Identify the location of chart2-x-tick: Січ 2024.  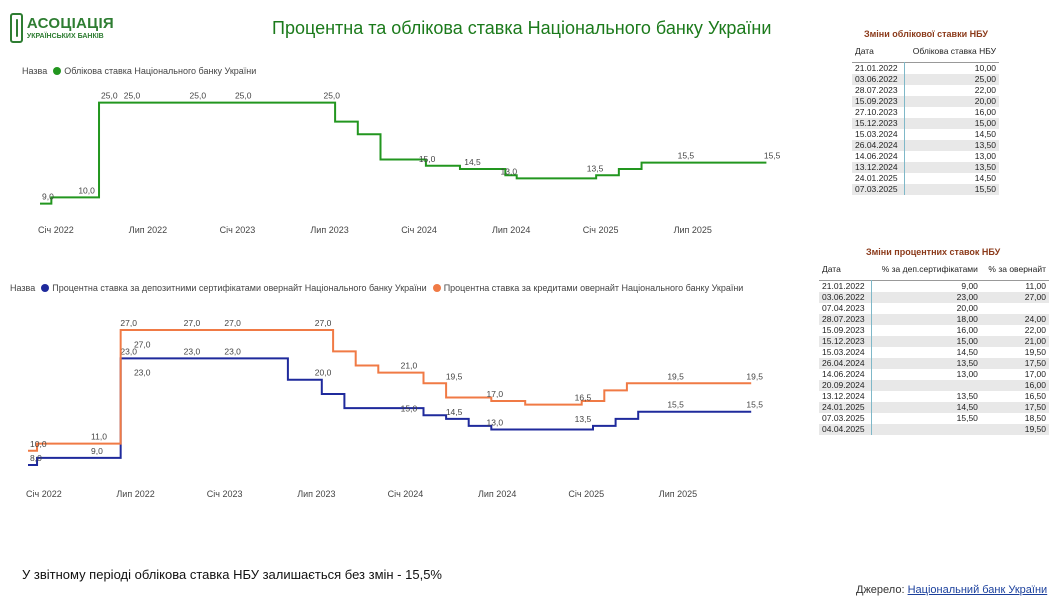
(406, 494).